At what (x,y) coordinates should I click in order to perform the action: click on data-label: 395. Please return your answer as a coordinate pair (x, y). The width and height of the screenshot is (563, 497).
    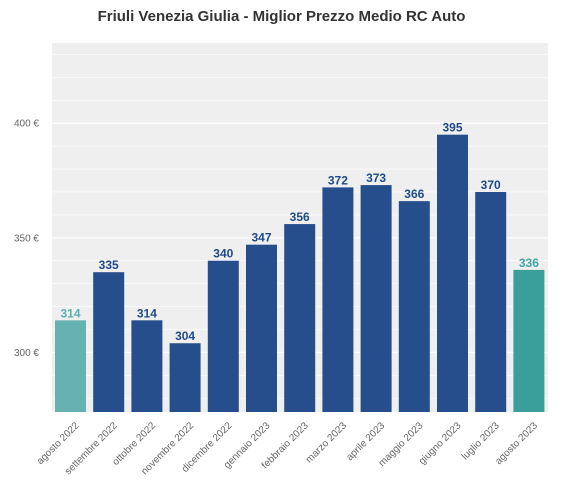
    Looking at the image, I should click on (452, 128).